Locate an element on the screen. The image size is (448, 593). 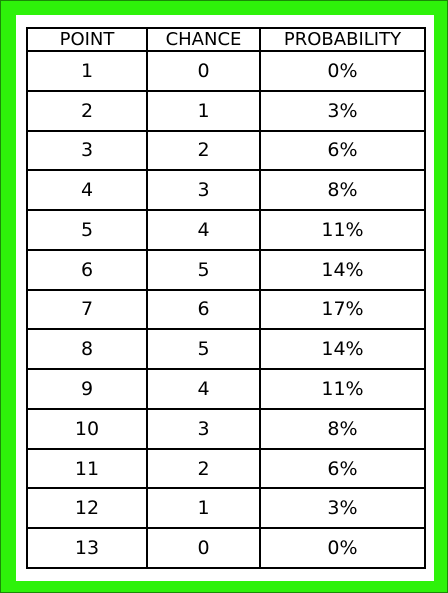
table-row: 6 5 14% is located at coordinates (226, 269).